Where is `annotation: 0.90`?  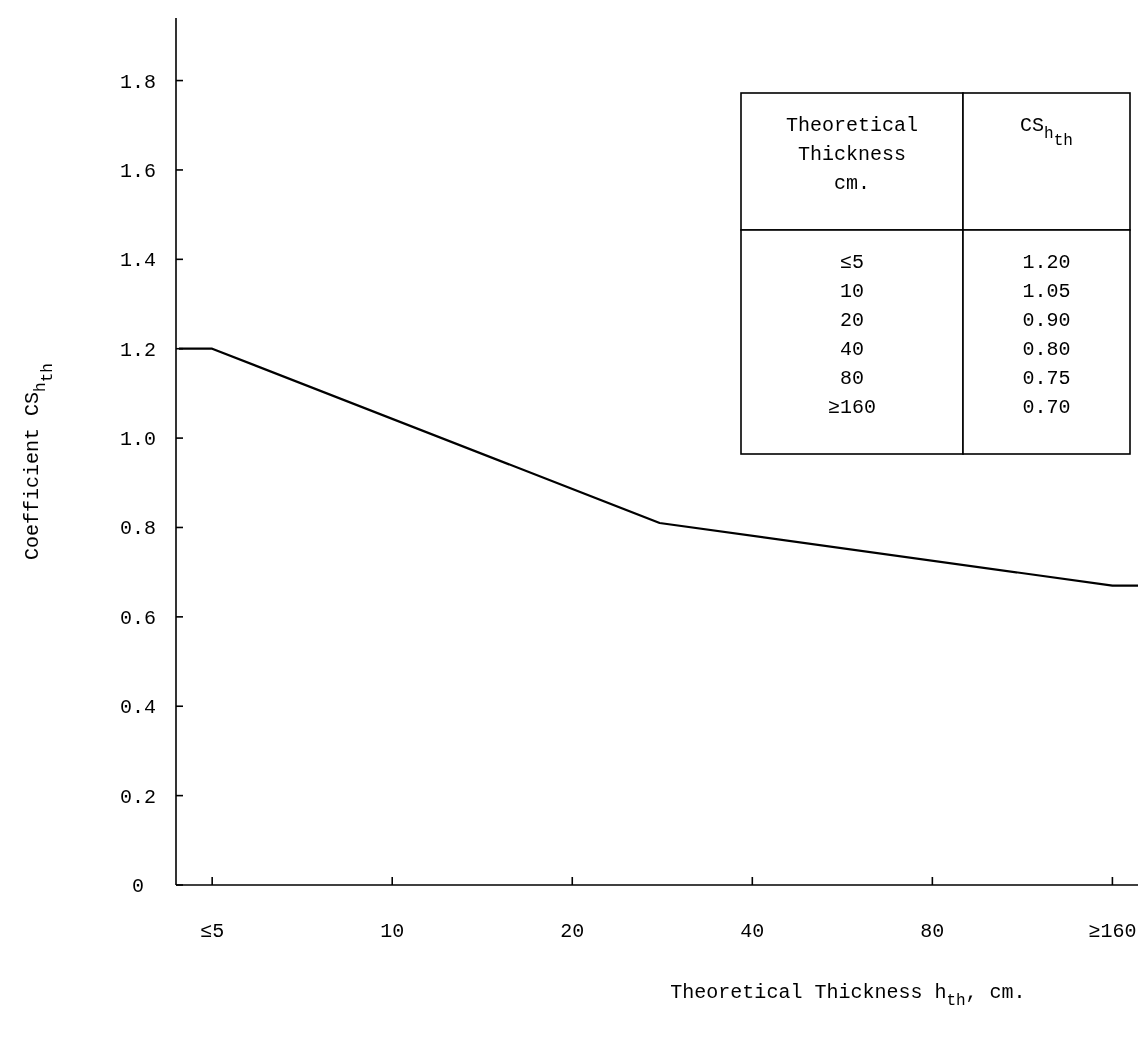 annotation: 0.90 is located at coordinates (1046, 320).